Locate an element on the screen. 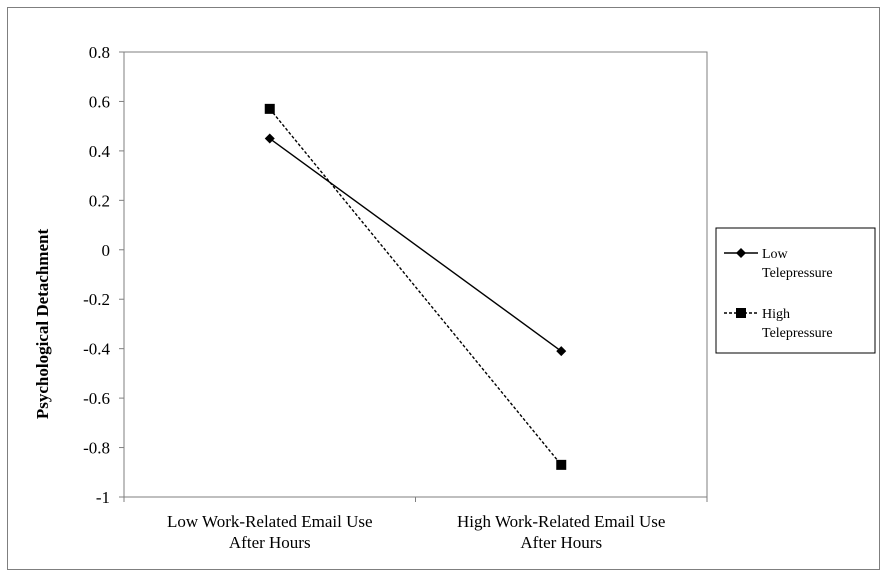  y-tick-label: -0.8 is located at coordinates (96, 448).